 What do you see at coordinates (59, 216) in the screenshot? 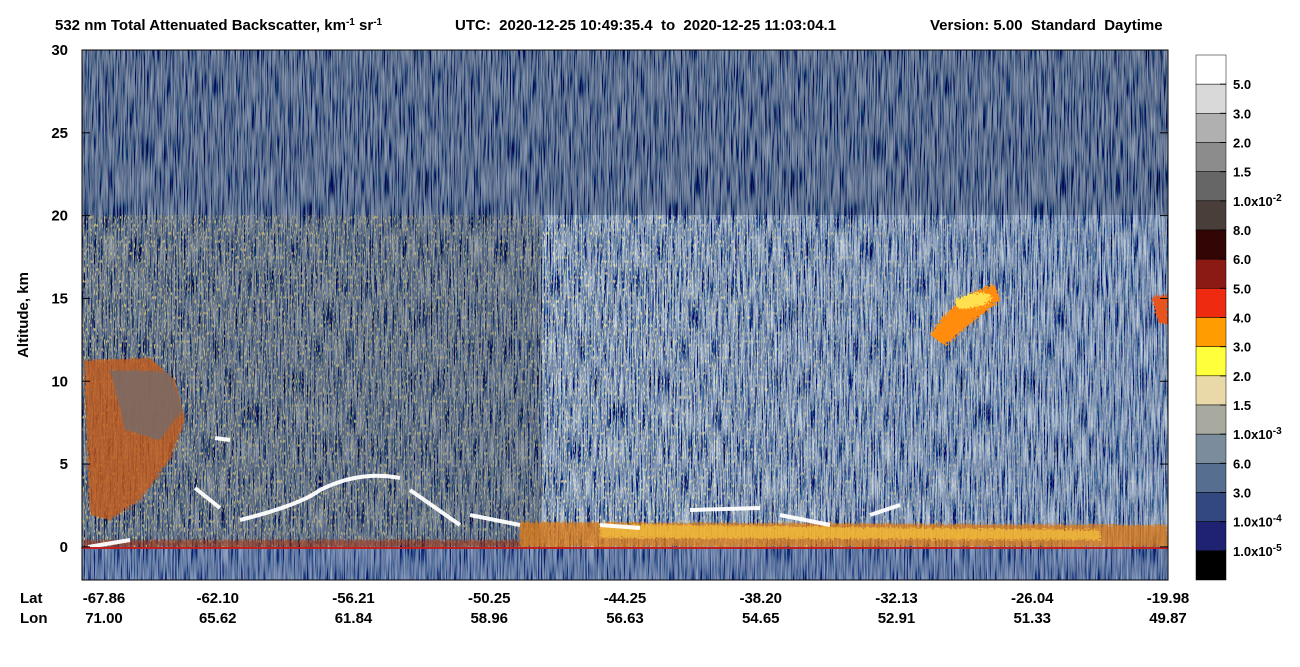
I see `y-tick-label: 20` at bounding box center [59, 216].